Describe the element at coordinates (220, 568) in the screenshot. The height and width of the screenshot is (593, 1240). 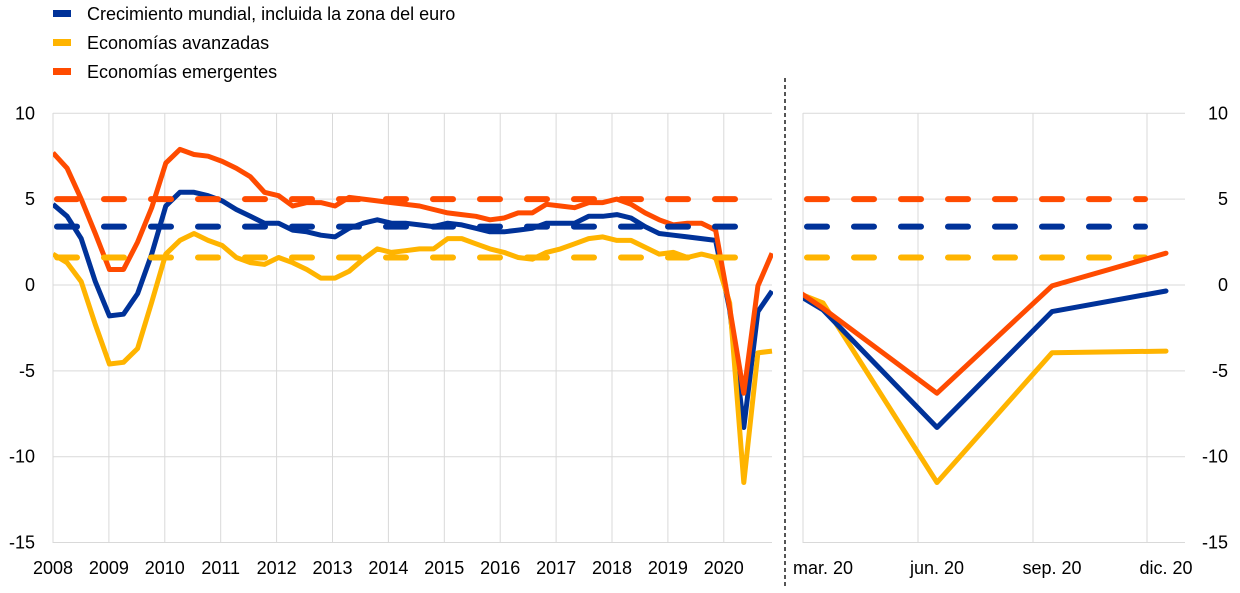
I see `x-tick-label: 2011` at that location.